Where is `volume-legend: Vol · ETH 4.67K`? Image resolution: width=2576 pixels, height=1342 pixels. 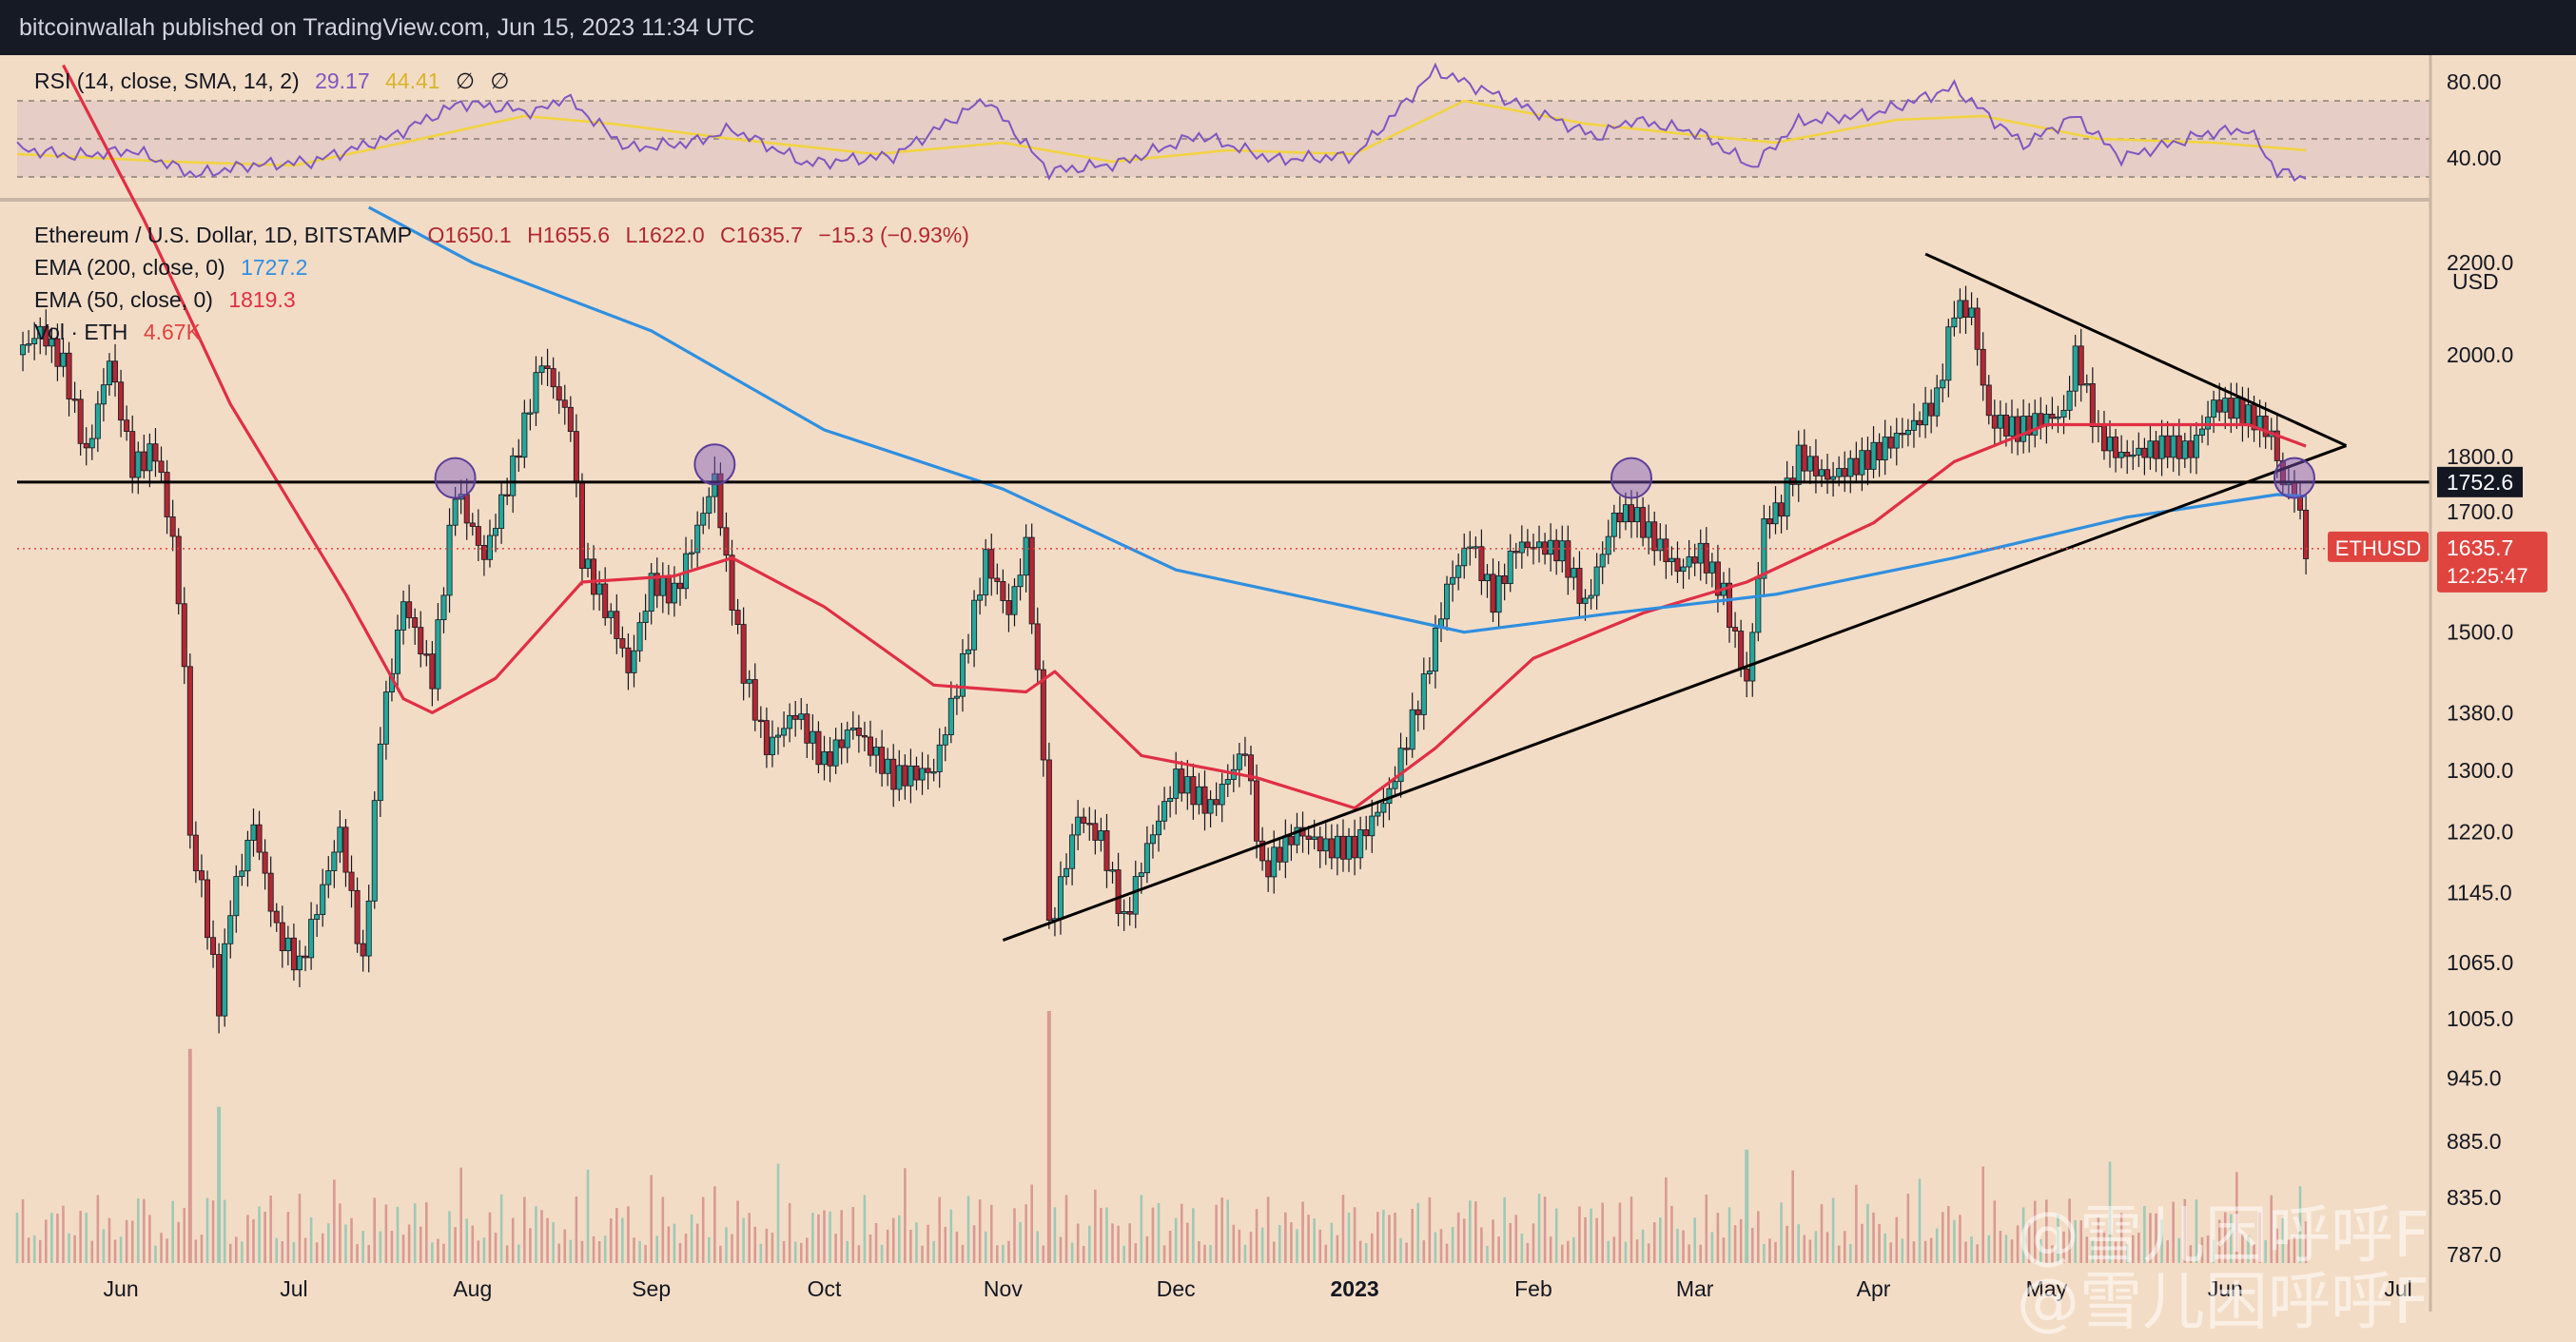
volume-legend: Vol · ETH 4.67K is located at coordinates (506, 332).